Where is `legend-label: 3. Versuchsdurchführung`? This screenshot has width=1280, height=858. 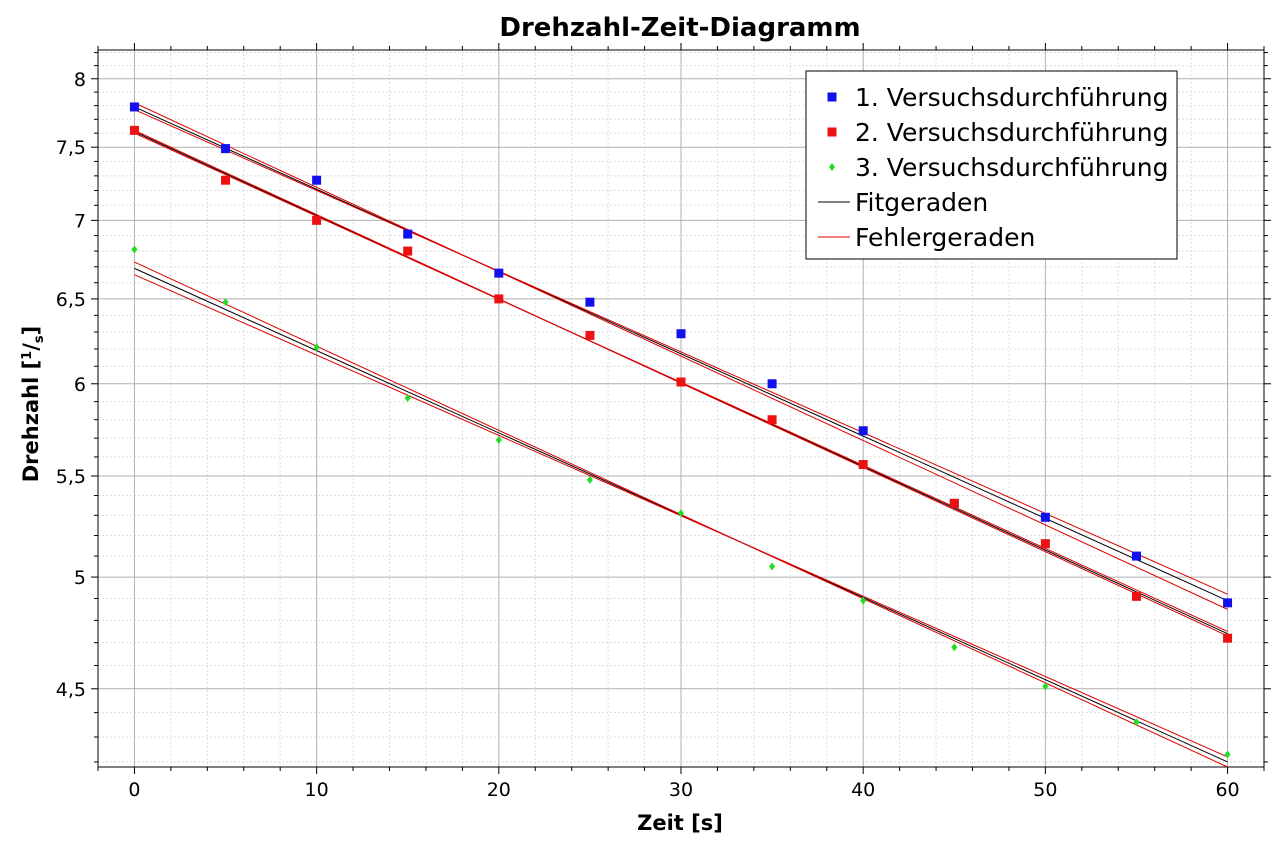
legend-label: 3. Versuchsdurchführung is located at coordinates (1011, 167).